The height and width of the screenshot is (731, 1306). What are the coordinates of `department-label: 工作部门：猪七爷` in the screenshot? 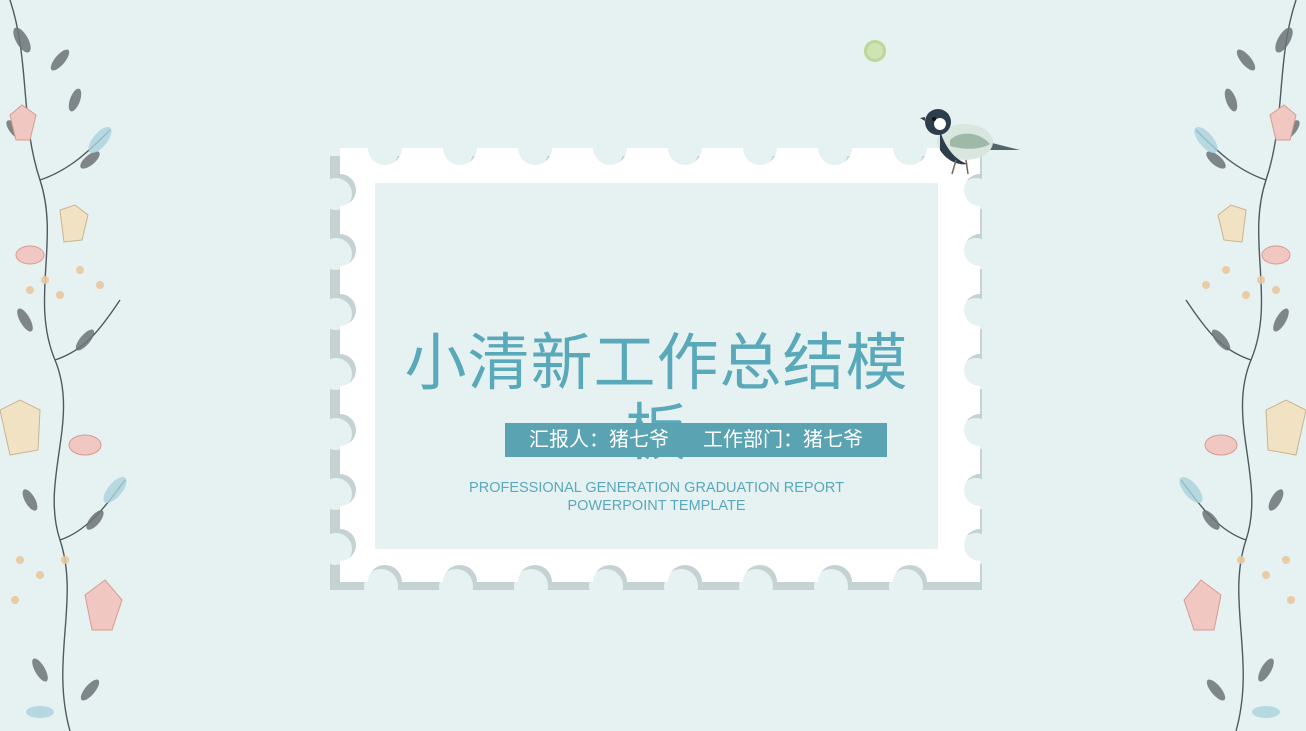 It's located at (783, 440).